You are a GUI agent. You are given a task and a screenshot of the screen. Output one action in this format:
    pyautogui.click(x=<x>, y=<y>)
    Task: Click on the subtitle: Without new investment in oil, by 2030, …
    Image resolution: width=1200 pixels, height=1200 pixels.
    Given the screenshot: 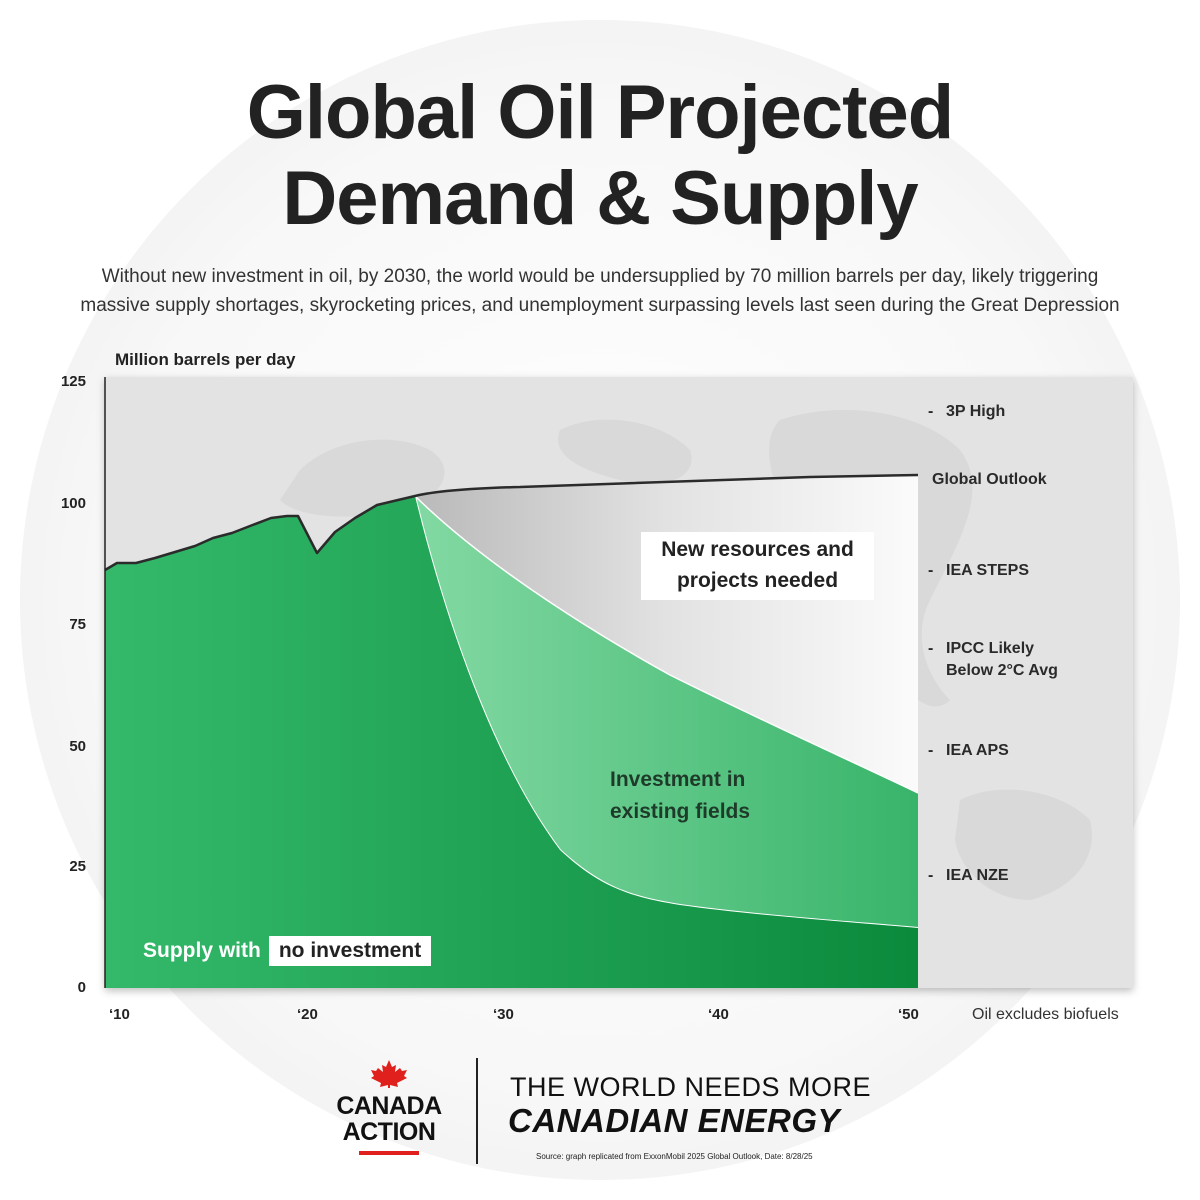 What is the action you would take?
    pyautogui.click(x=600, y=291)
    